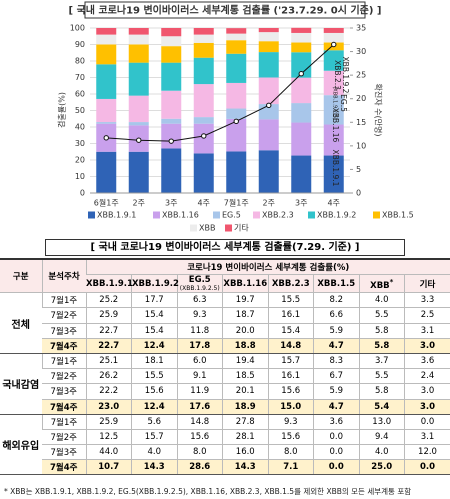 The height and width of the screenshot is (499, 450). Describe the element at coordinates (80, 44) in the screenshot. I see `y-tick-label: 90` at that location.